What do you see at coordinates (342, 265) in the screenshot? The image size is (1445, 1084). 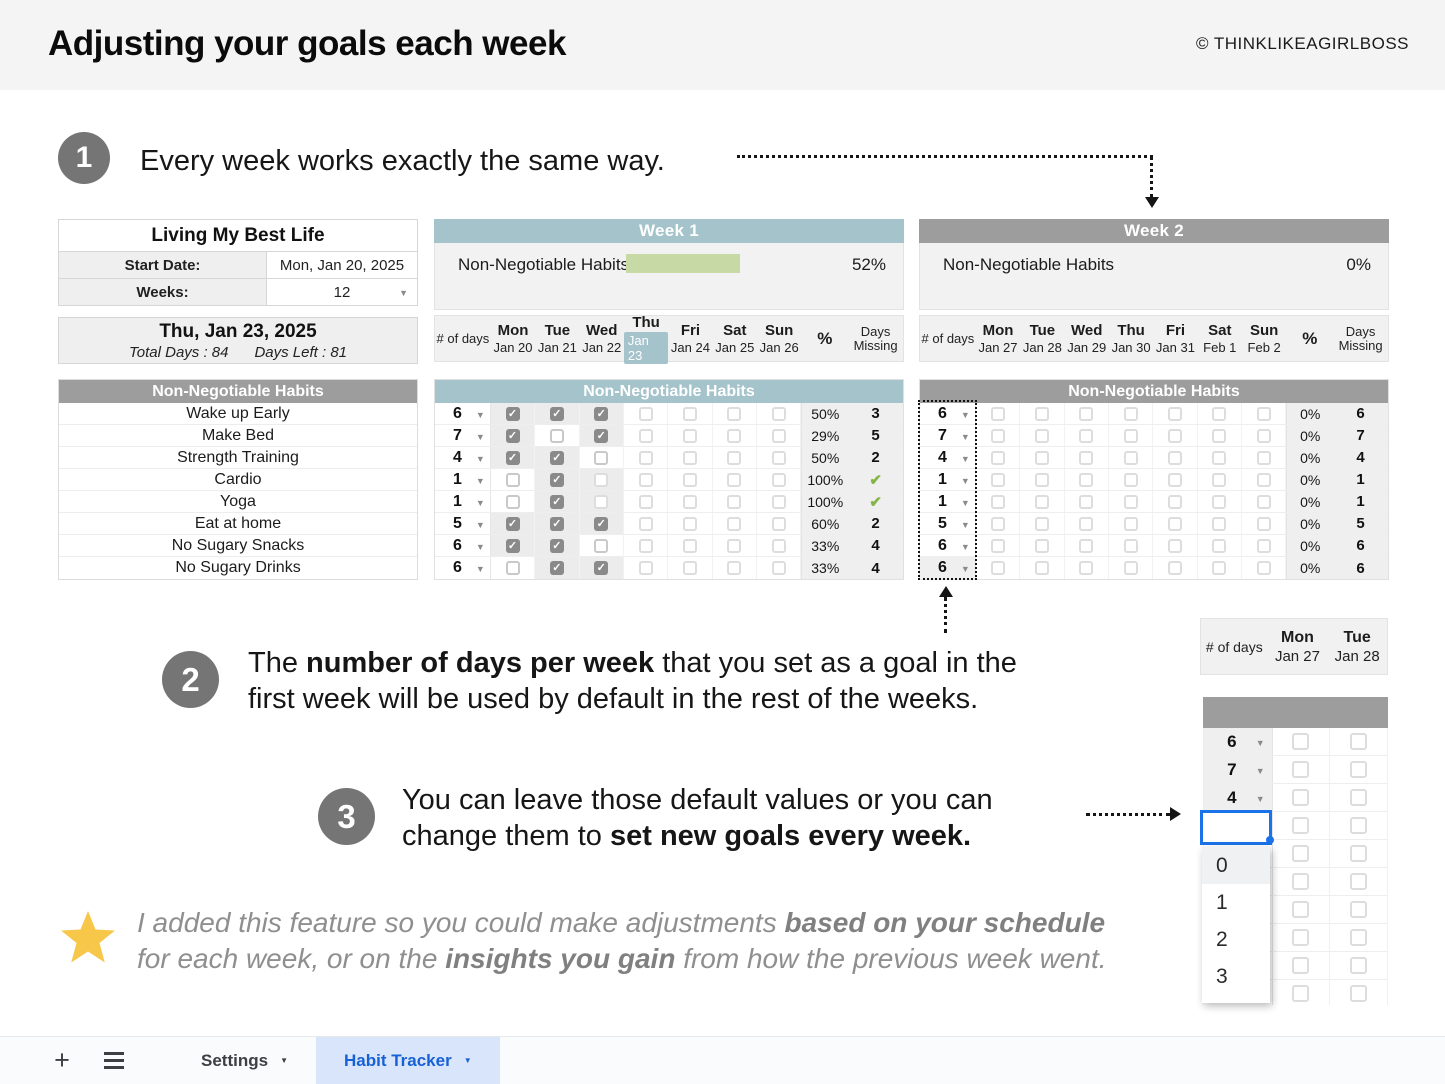 I see `start-date-value: Mon, Jan 20, 2025` at bounding box center [342, 265].